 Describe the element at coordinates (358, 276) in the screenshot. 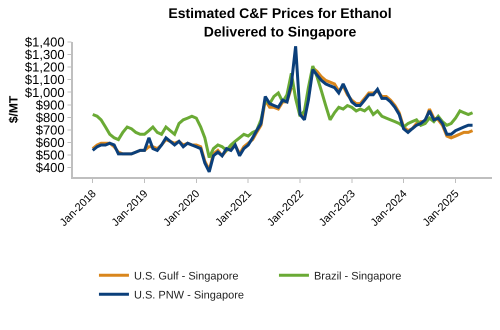

I see `legend-label: Brazil - Singapore` at that location.